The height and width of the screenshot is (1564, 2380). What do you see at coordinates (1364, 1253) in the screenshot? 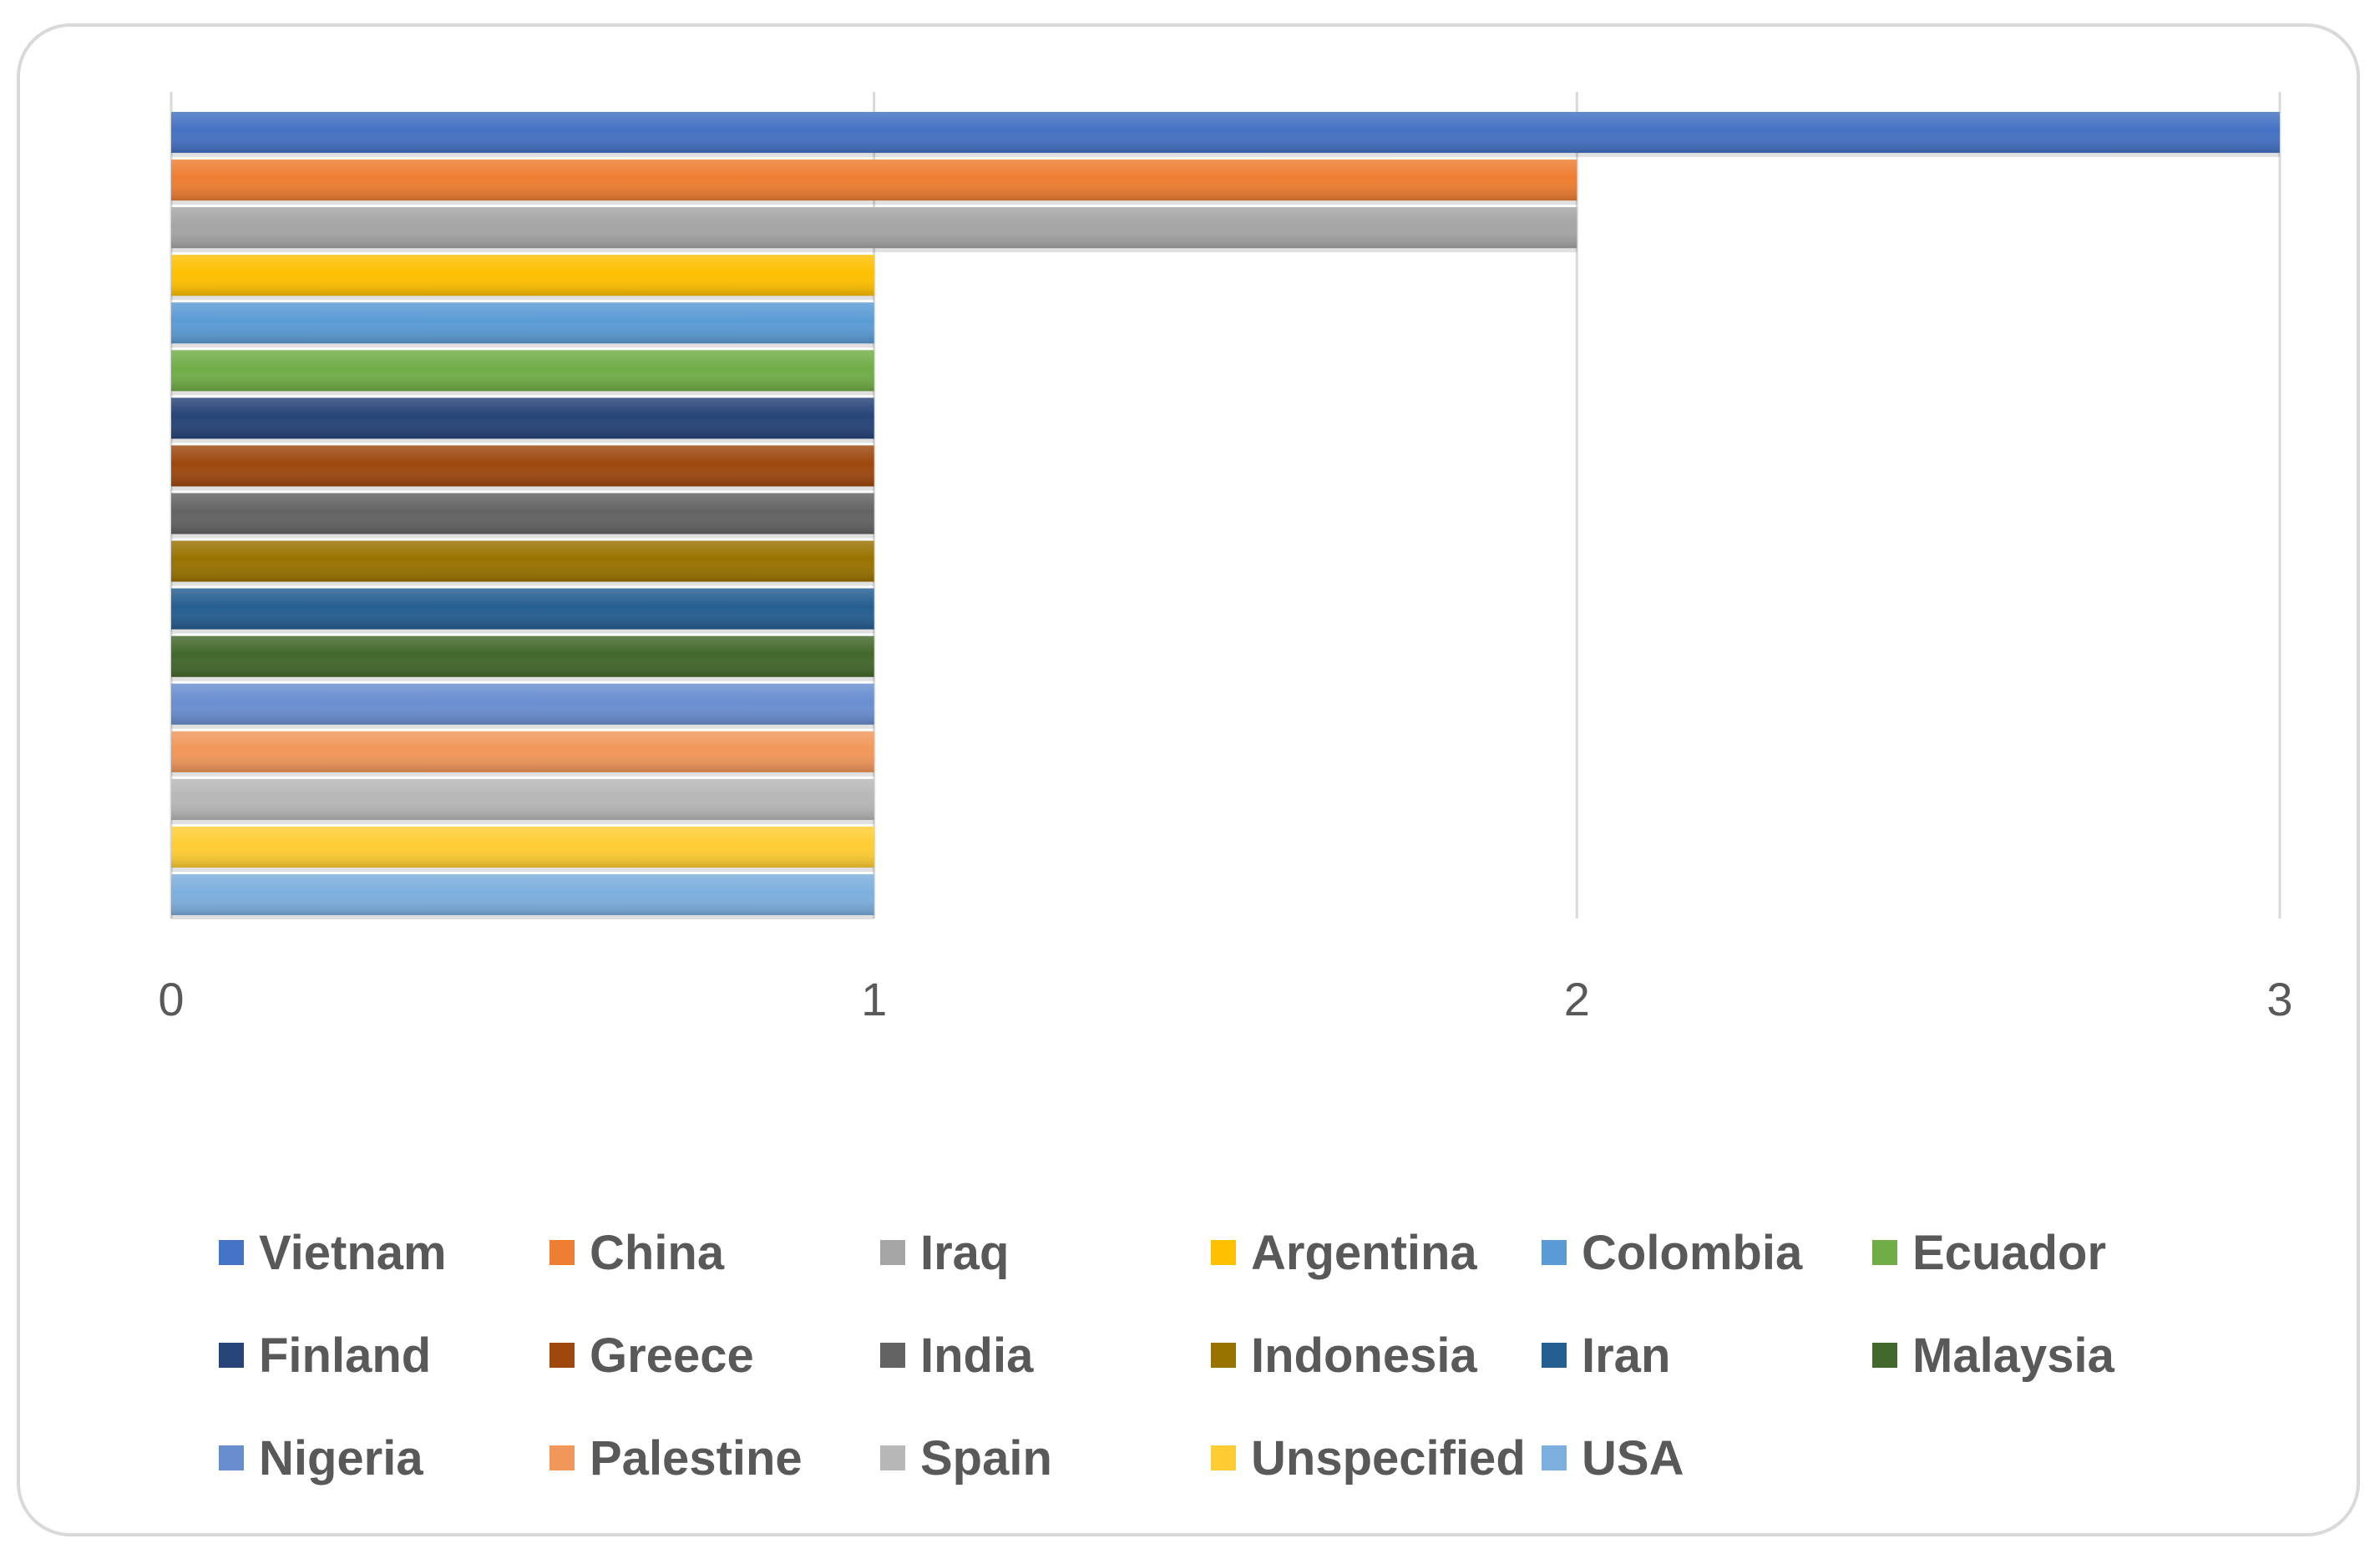
I see `legend-label: Argentina` at bounding box center [1364, 1253].